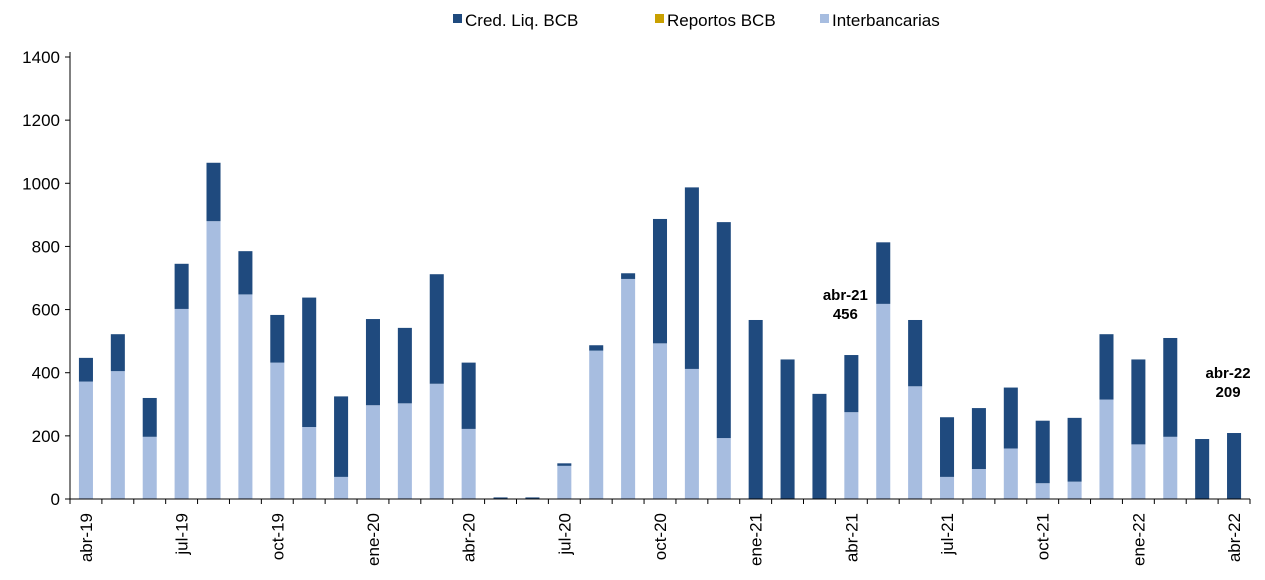 The image size is (1265, 580). What do you see at coordinates (182, 534) in the screenshot?
I see `x-tick-label: jul-19` at bounding box center [182, 534].